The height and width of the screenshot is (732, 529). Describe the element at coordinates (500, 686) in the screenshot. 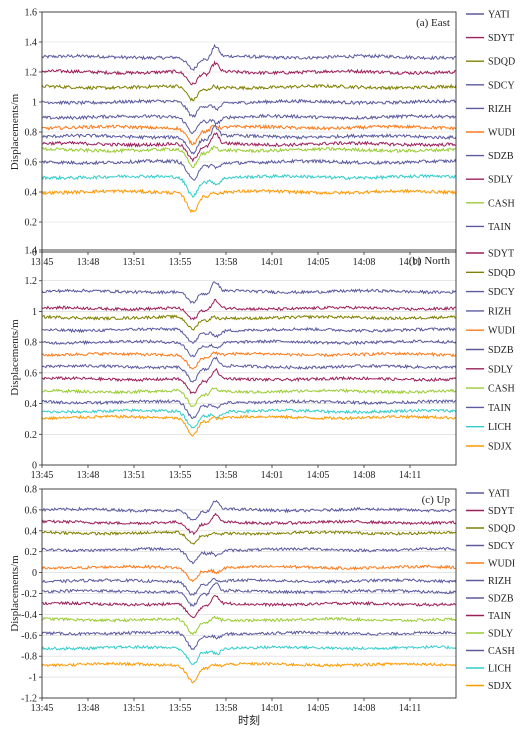

I see `legend-label: SDJX` at that location.